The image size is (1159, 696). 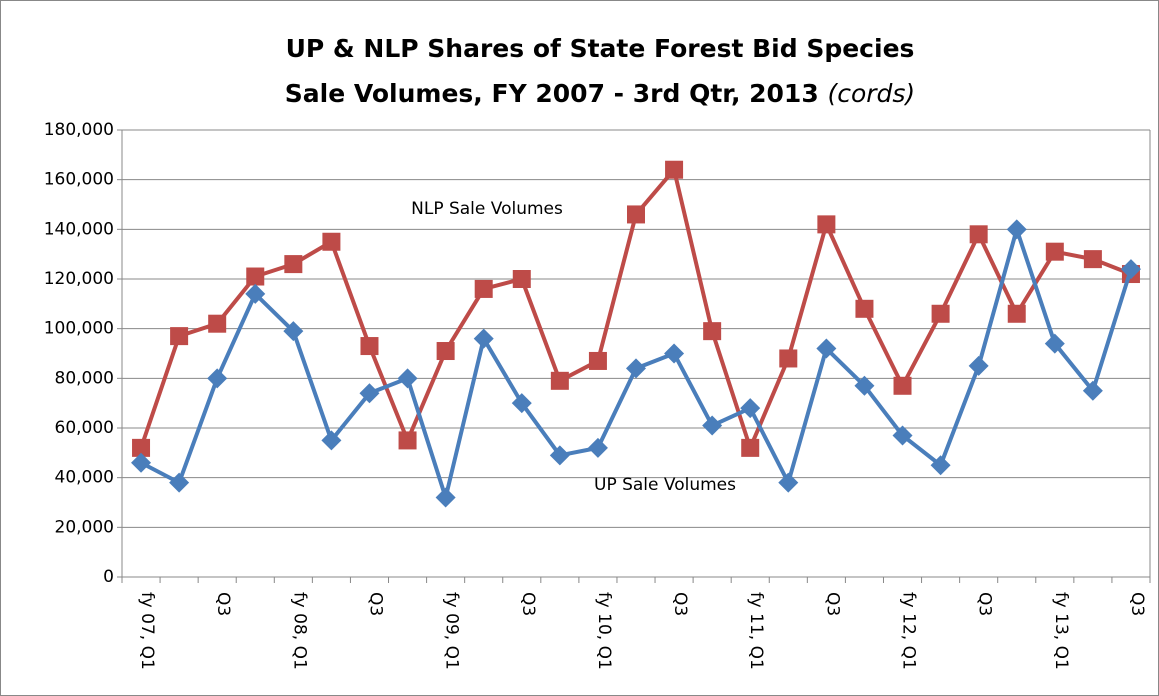 I want to click on x-tick-label: fy 08, Q1, so click(x=299, y=631).